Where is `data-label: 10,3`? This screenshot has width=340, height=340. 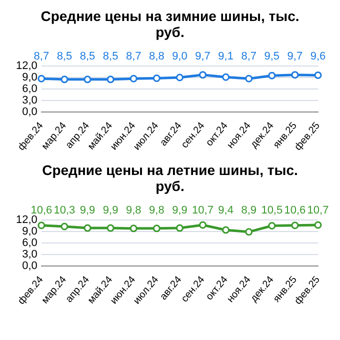
data-label: 10,3 is located at coordinates (65, 210).